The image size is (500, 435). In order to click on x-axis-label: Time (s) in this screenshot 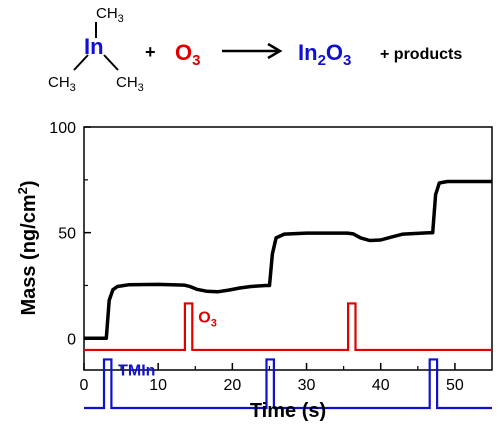, I will do `click(288, 411)`.